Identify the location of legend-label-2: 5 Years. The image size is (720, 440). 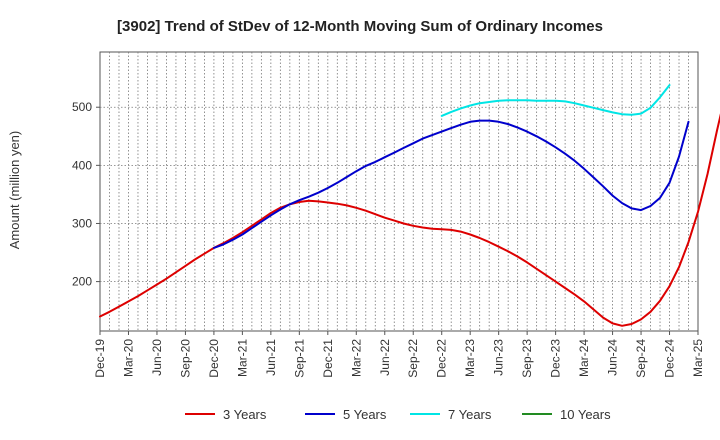
(365, 414).